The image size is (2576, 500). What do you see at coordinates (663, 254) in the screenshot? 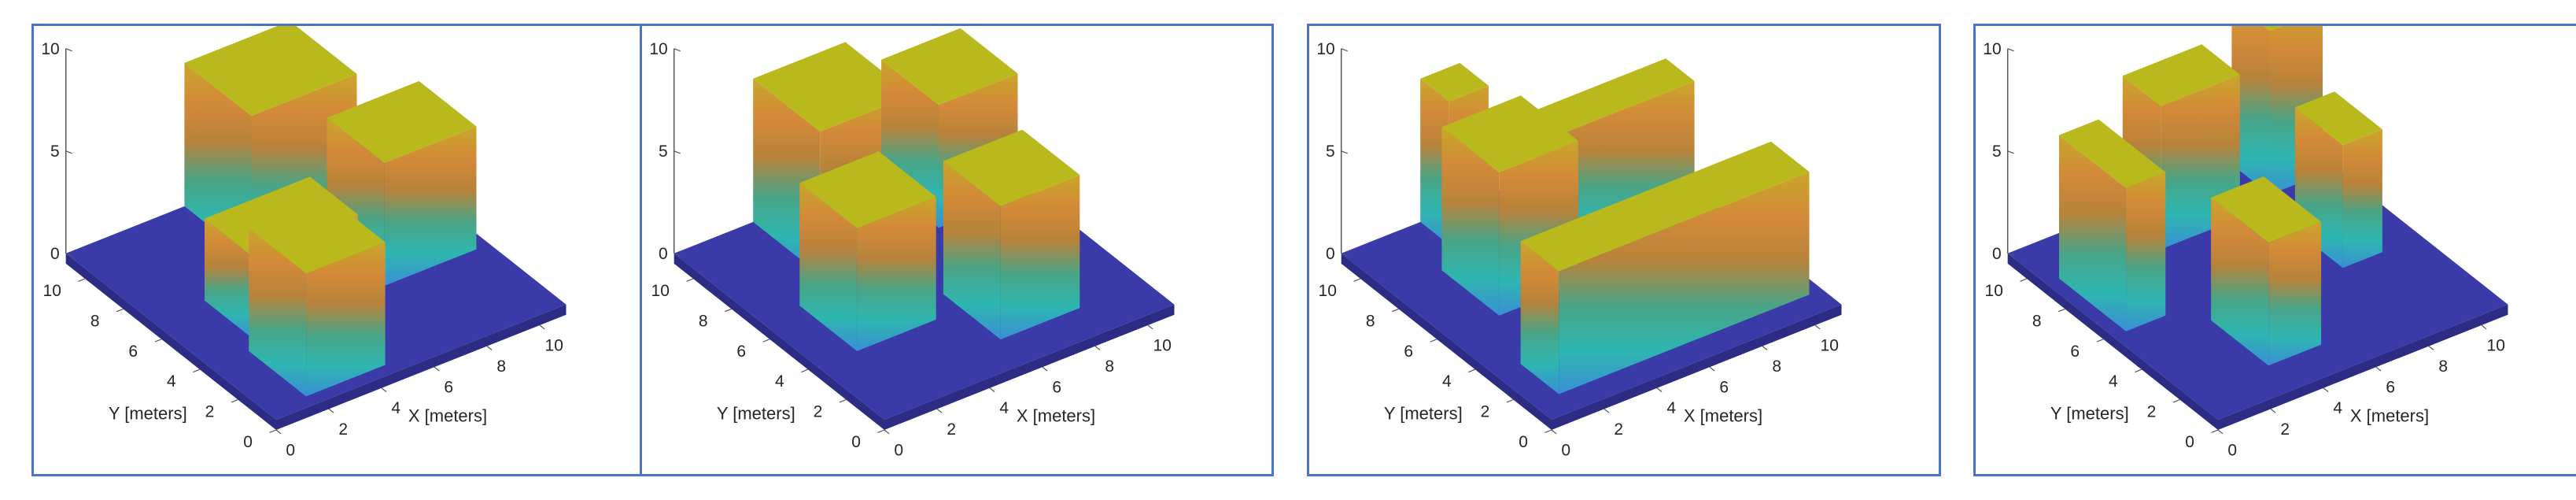
I see `z-tick-label: 0` at bounding box center [663, 254].